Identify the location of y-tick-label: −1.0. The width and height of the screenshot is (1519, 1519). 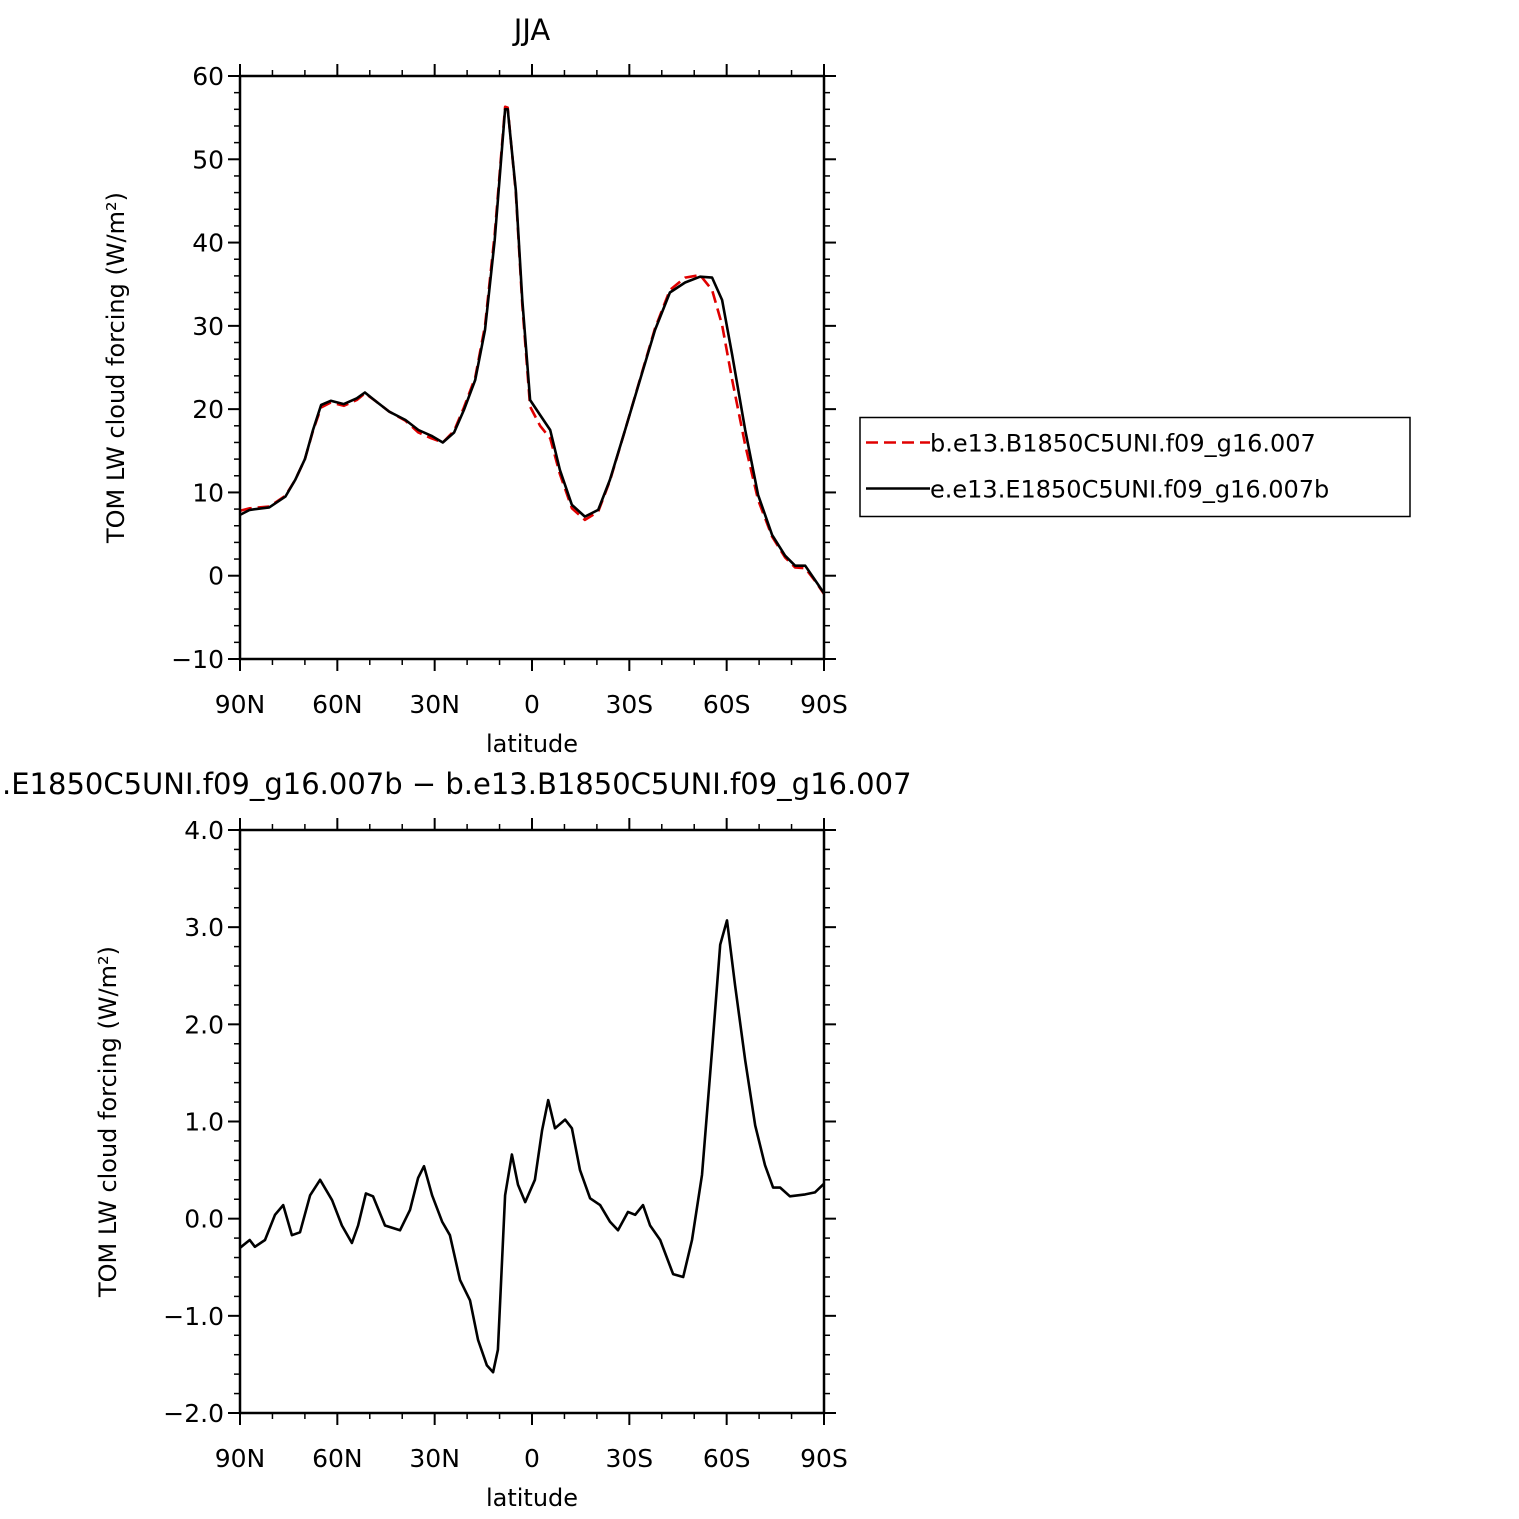
(193, 1316).